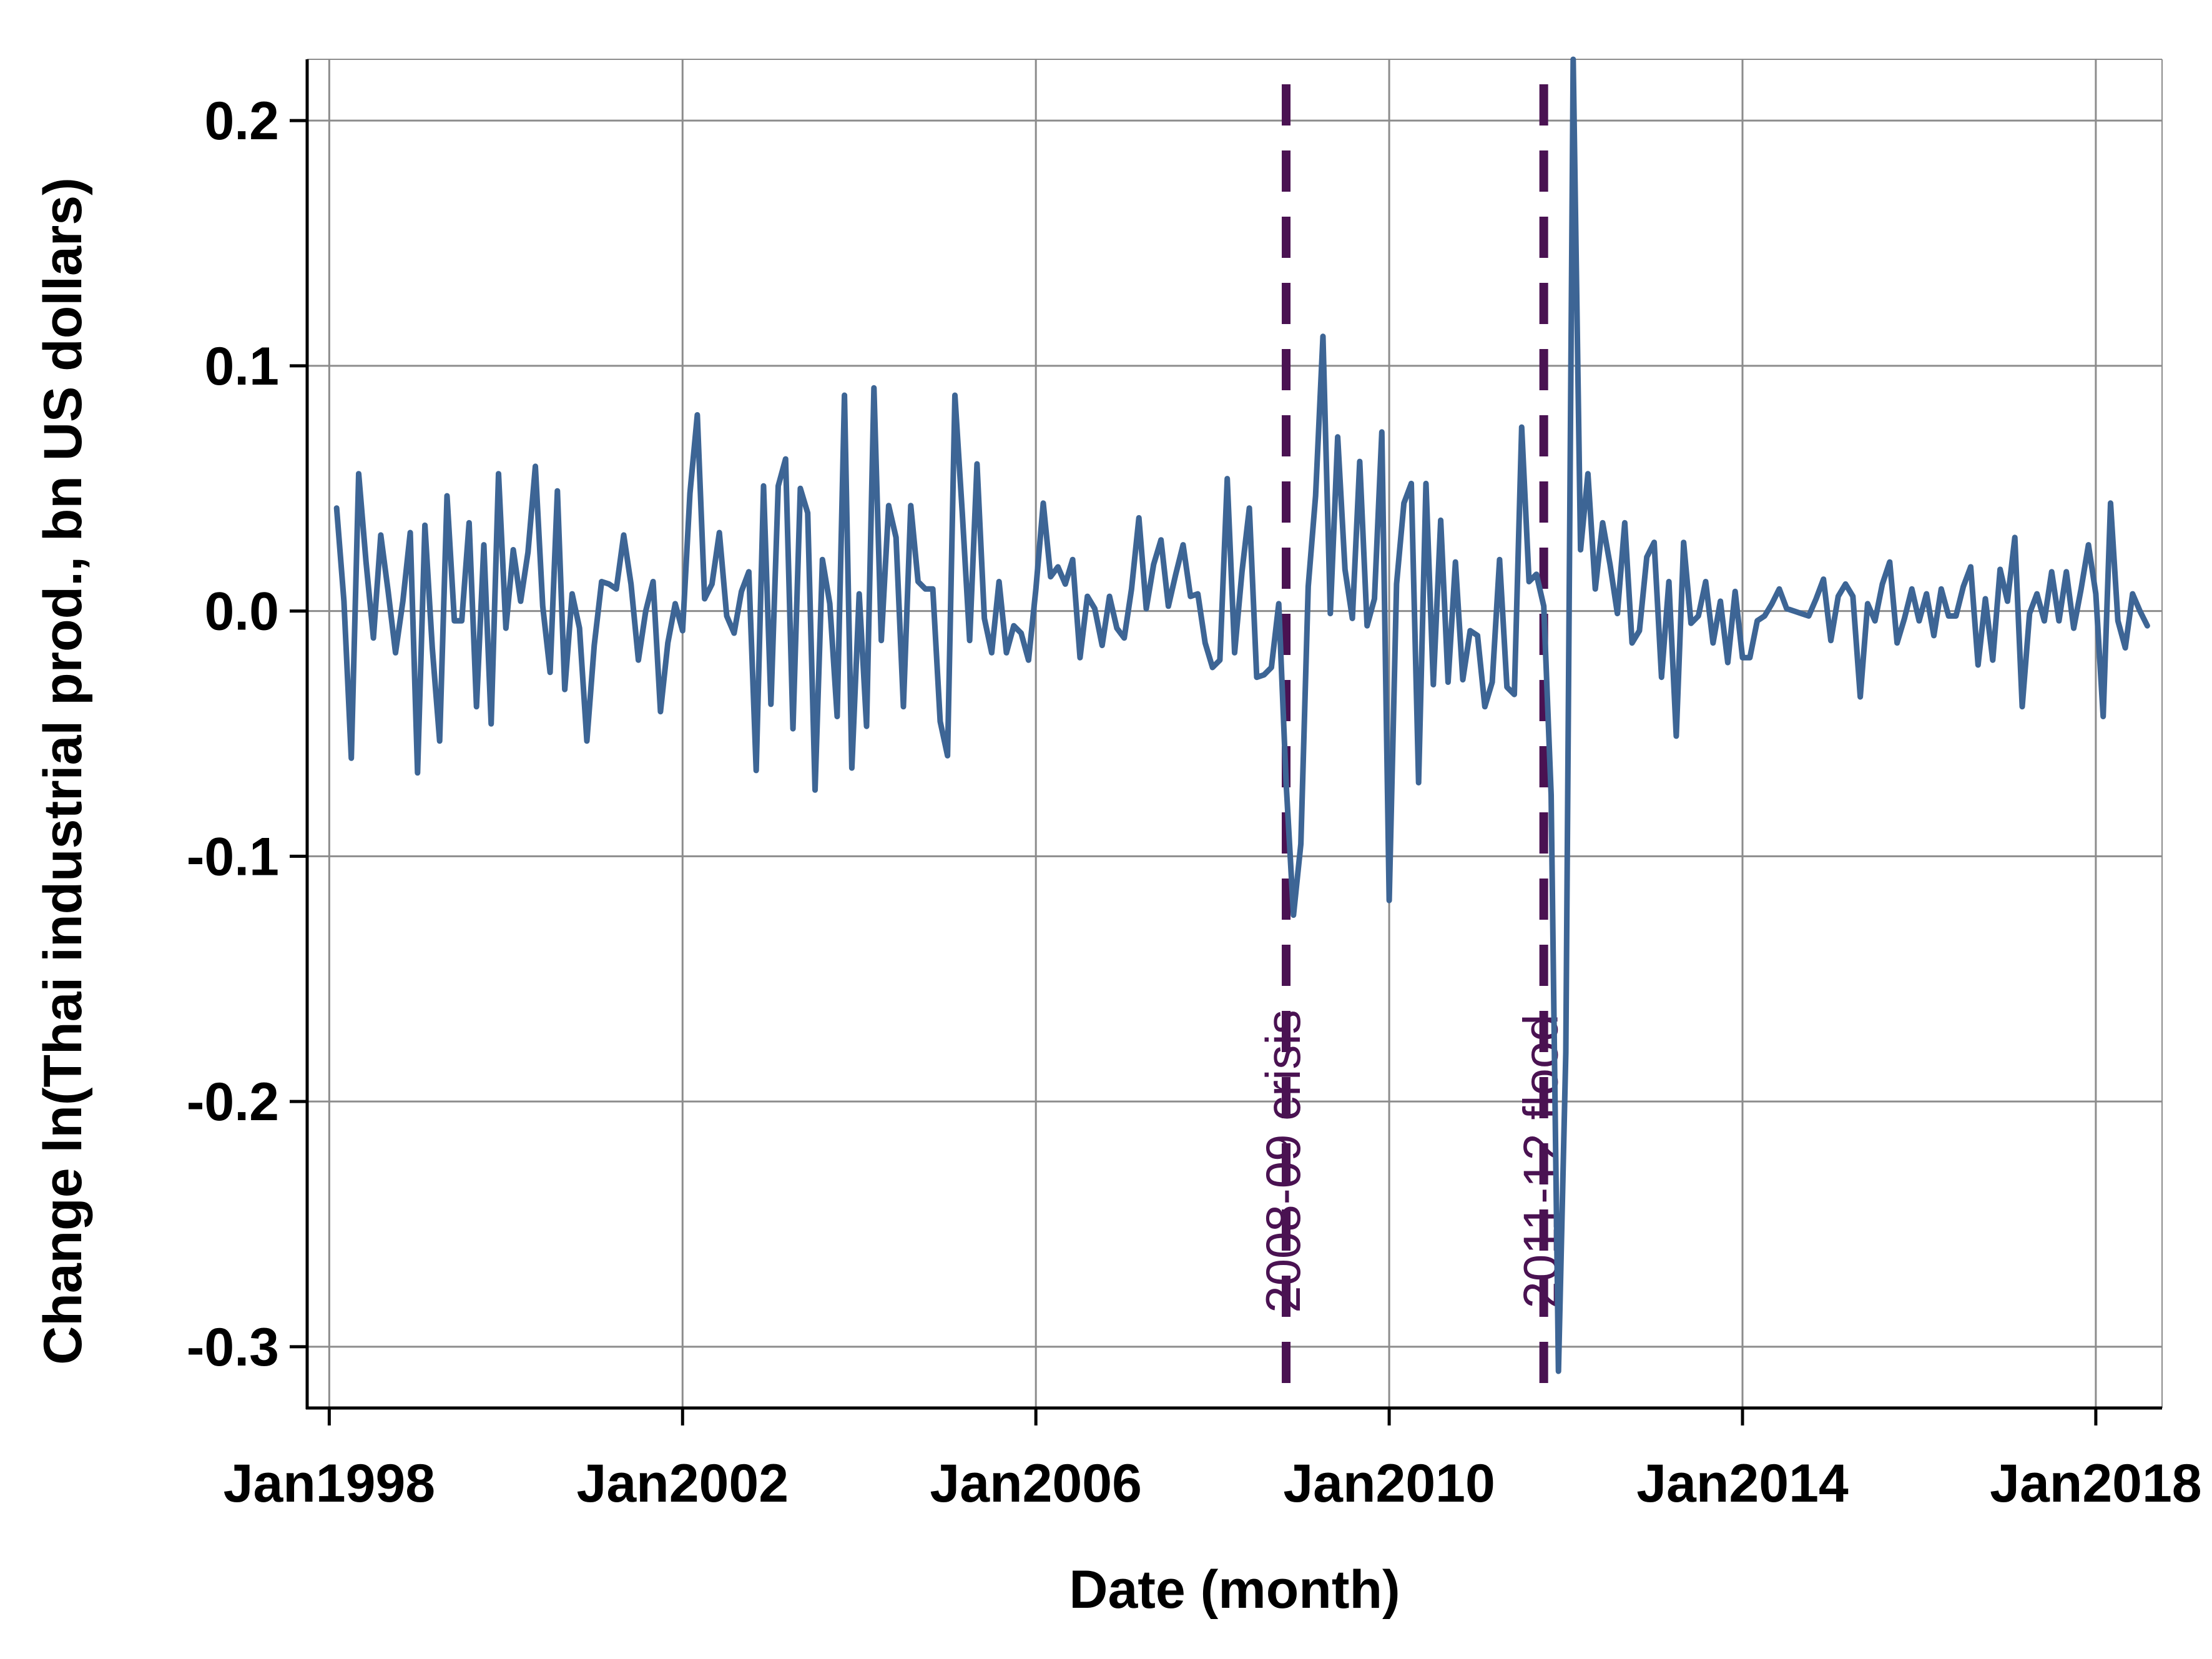  I want to click on x-tick-label: Jan2006, so click(1036, 1484).